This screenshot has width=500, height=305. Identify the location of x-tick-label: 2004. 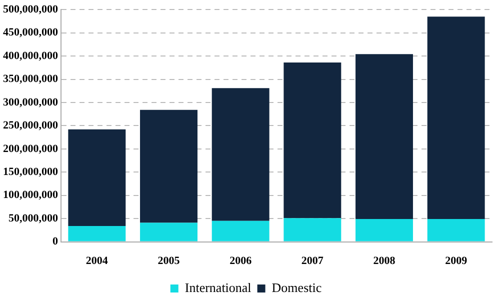
(97, 261).